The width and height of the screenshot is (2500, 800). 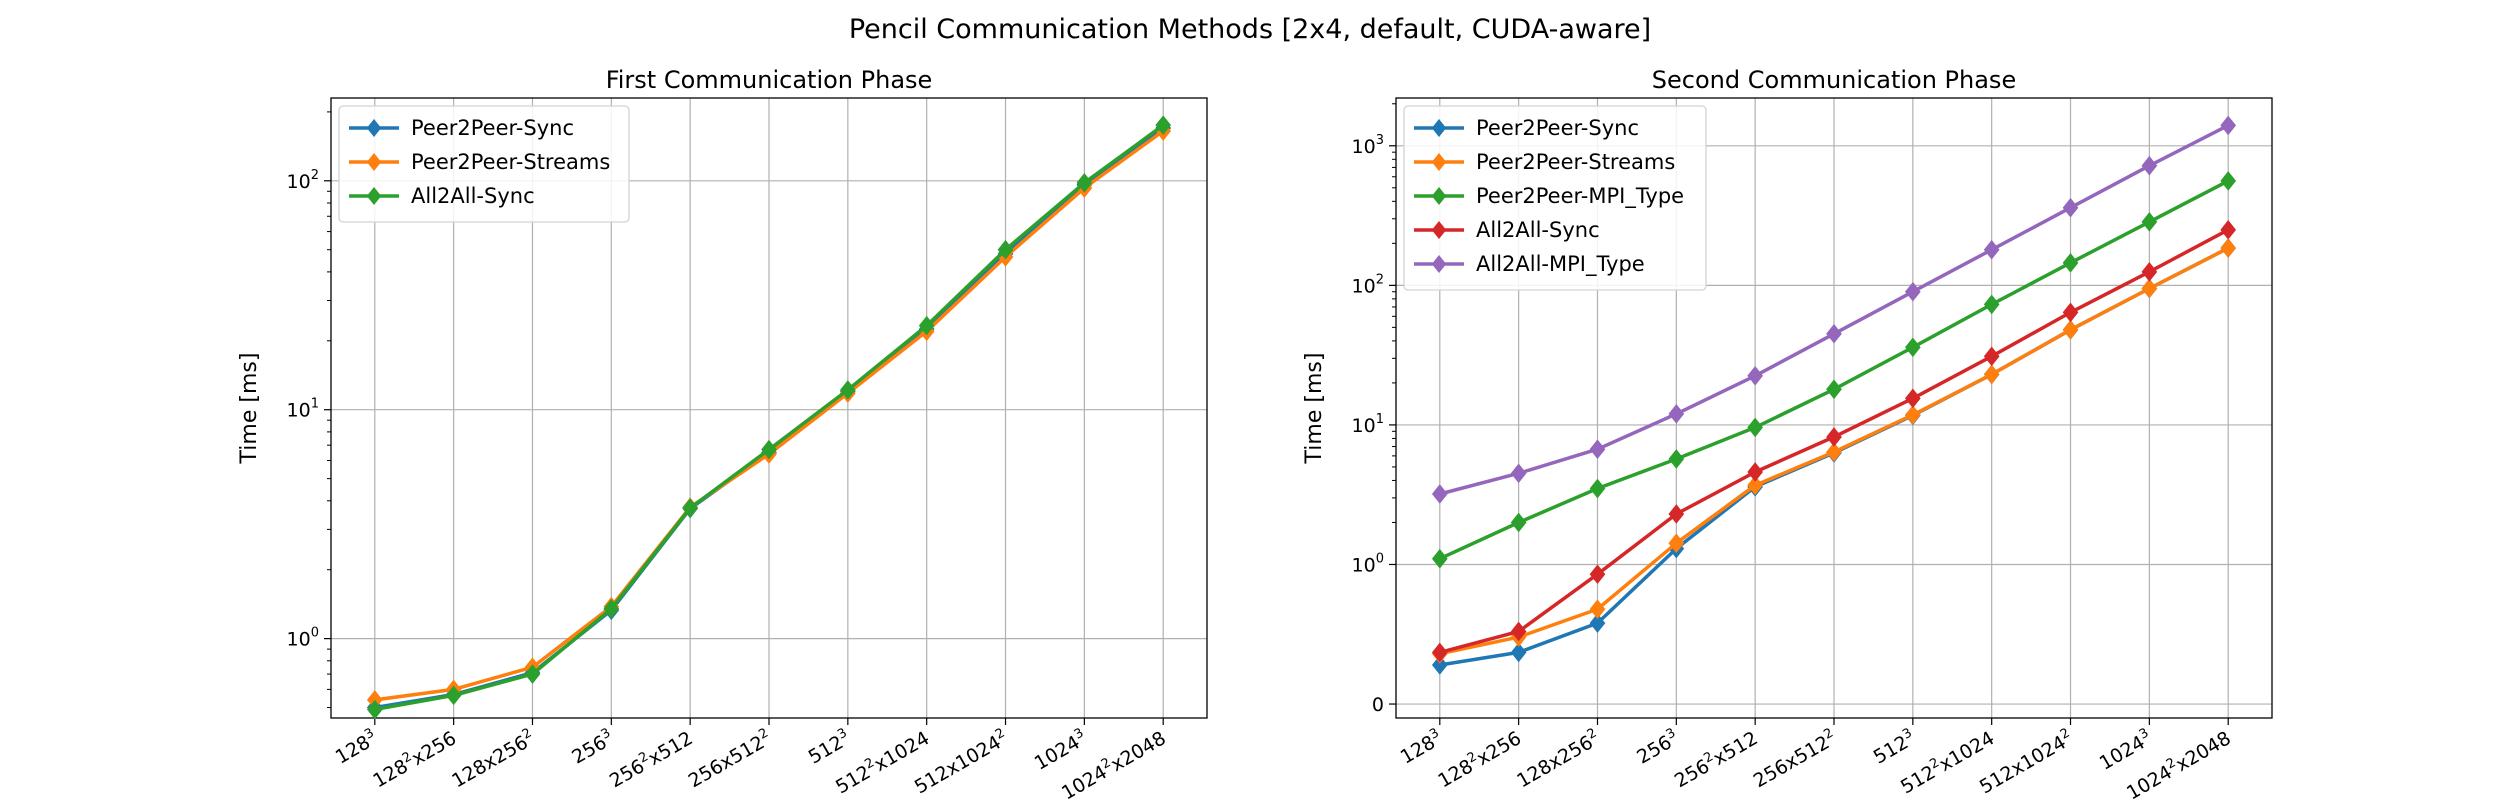 I want to click on chart-title: First Communication Phase, so click(x=769, y=80).